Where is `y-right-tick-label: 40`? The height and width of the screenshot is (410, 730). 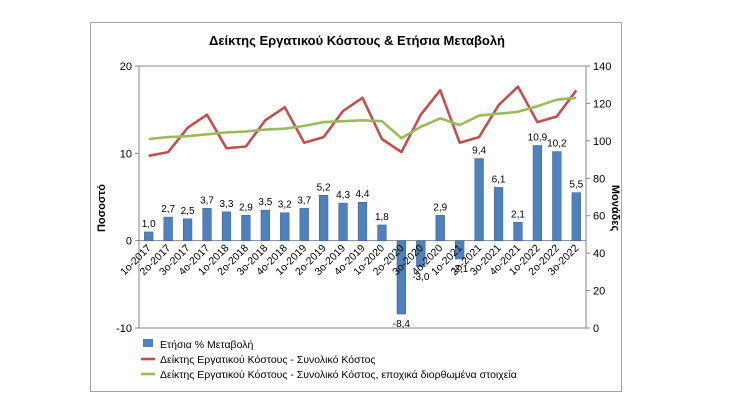
y-right-tick-label: 40 is located at coordinates (599, 254).